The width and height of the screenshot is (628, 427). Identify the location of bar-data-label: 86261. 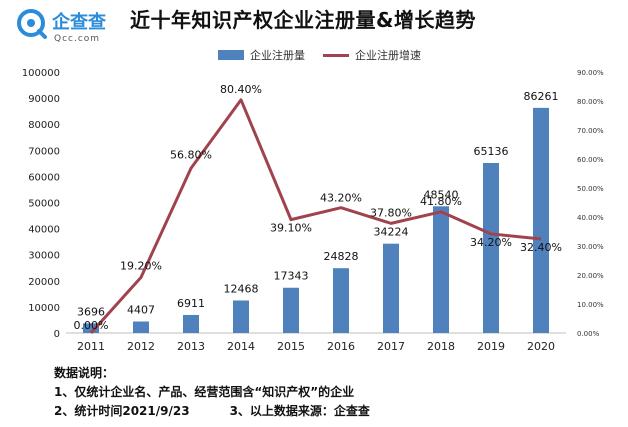
(541, 96).